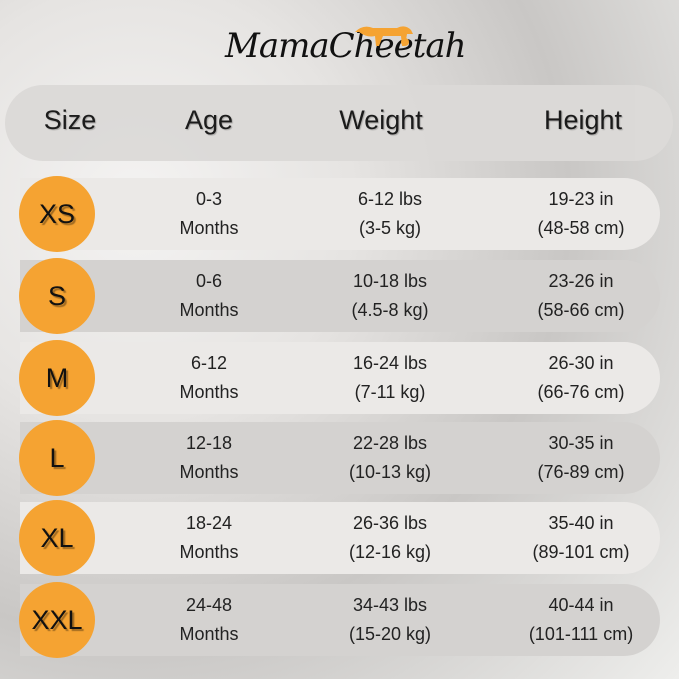 The image size is (679, 679). What do you see at coordinates (57, 458) in the screenshot?
I see `size-badge: L` at bounding box center [57, 458].